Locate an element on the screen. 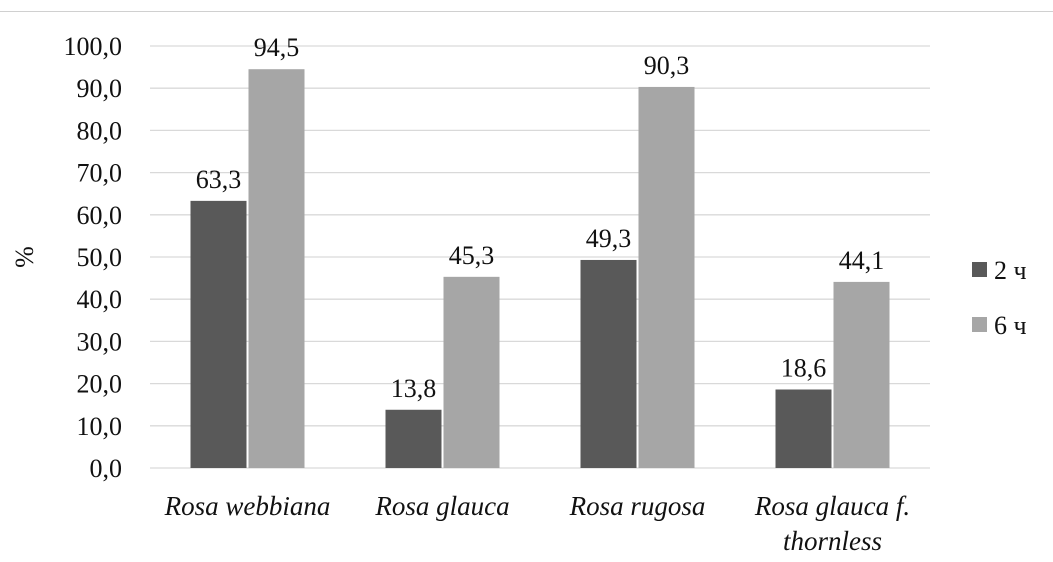 Image resolution: width=1053 pixels, height=562 pixels. y-tick-label: 40,0 is located at coordinates (100, 299).